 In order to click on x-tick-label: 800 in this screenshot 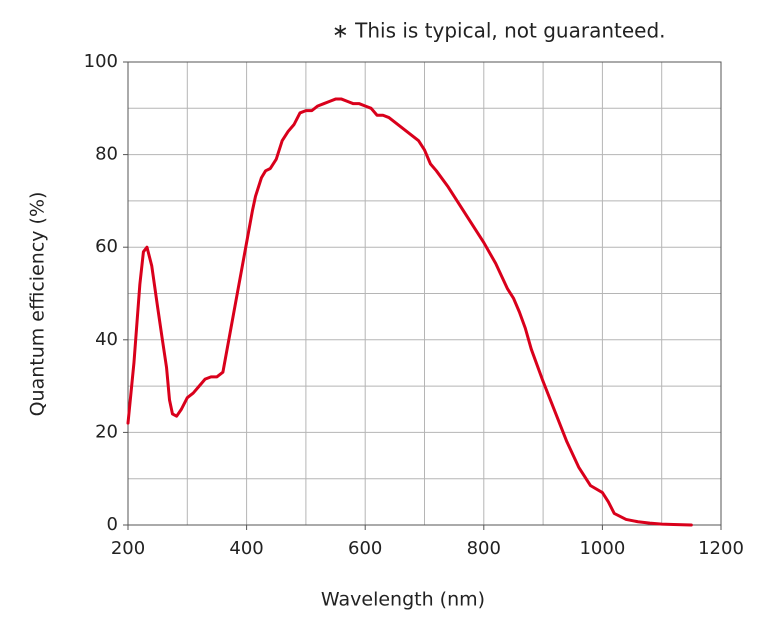, I will do `click(484, 548)`.